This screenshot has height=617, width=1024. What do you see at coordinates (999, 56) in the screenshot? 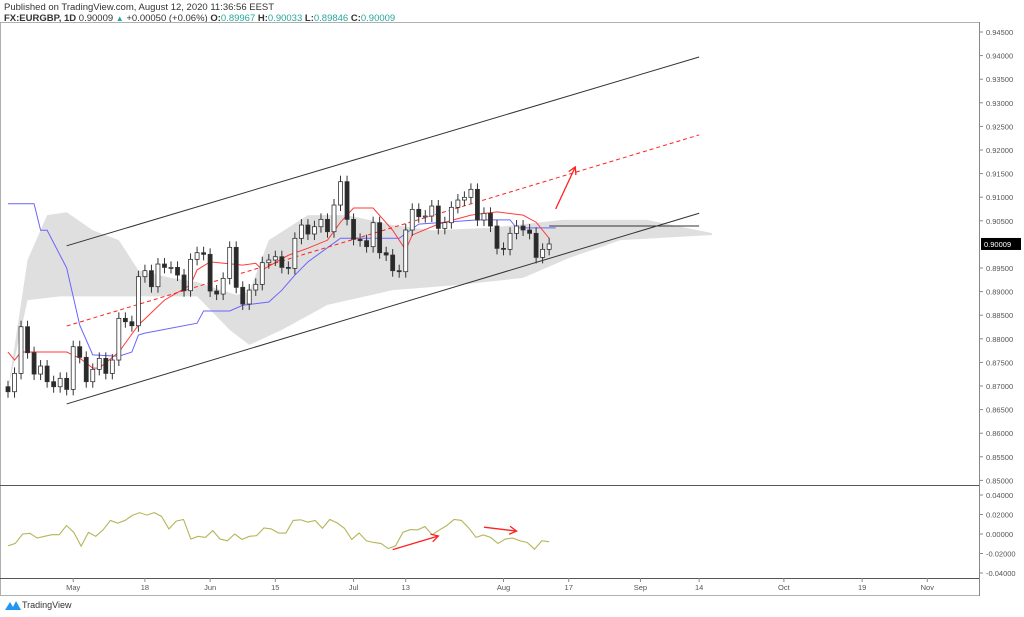
I see `price-tick-label: 0.94000` at bounding box center [999, 56].